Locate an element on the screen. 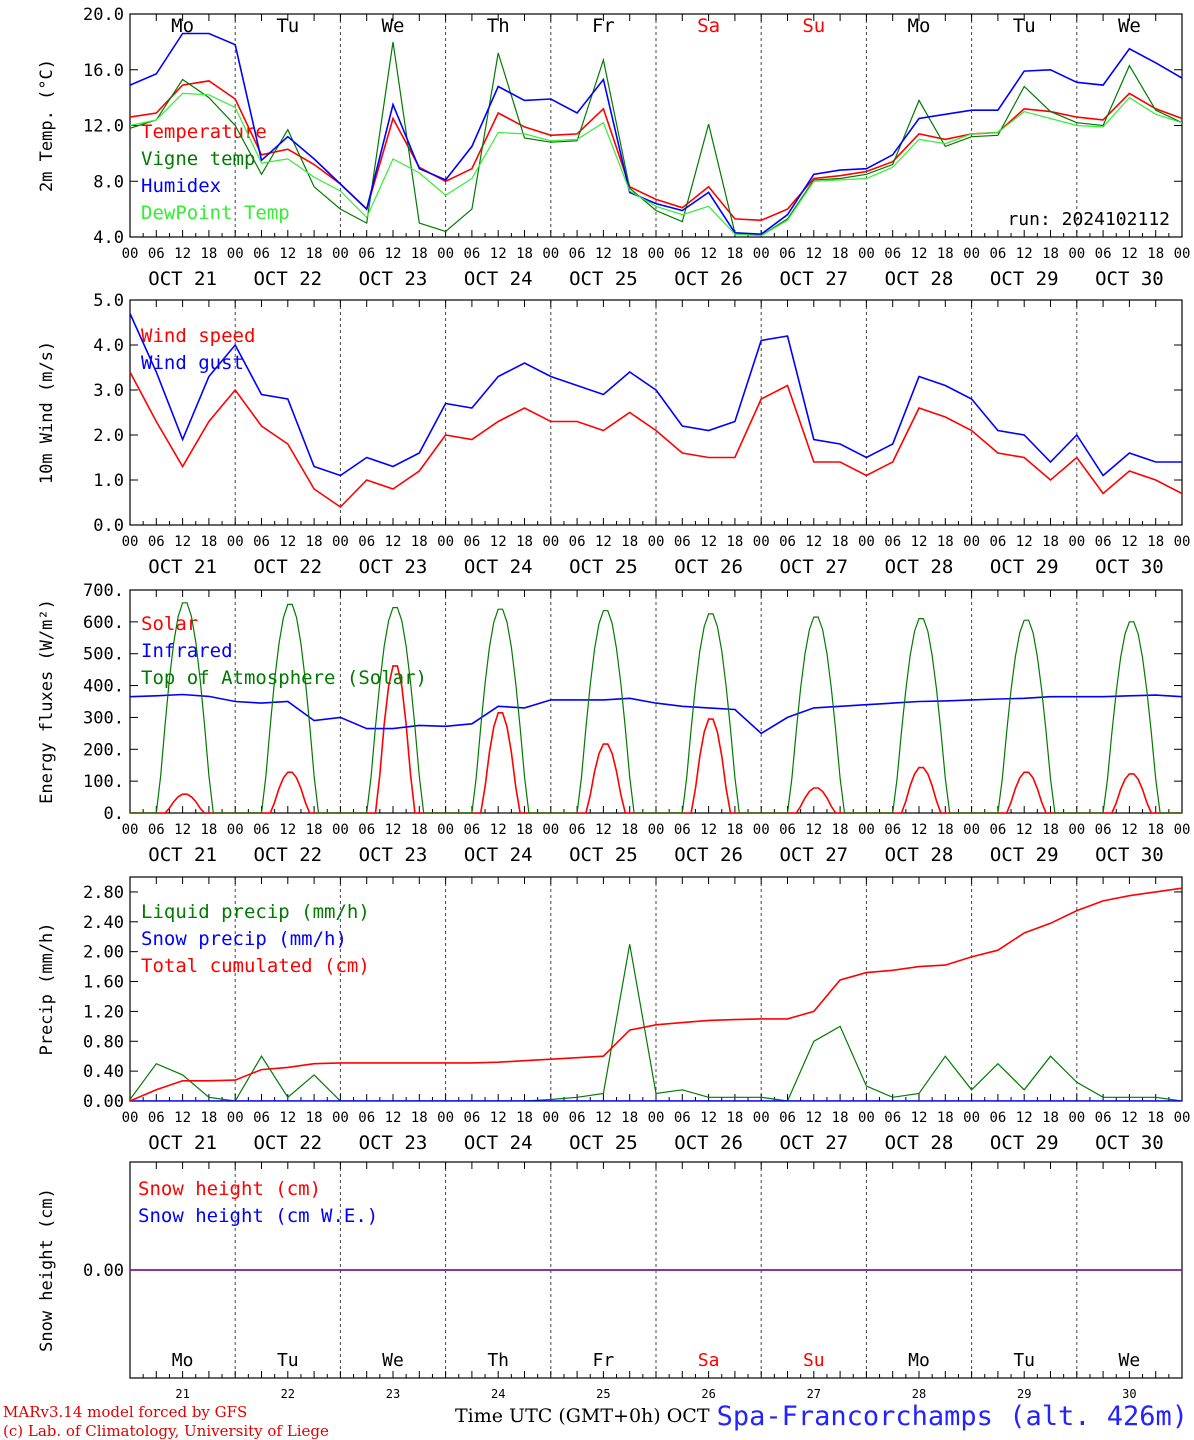  legend-entry: Humidex is located at coordinates (181, 186).